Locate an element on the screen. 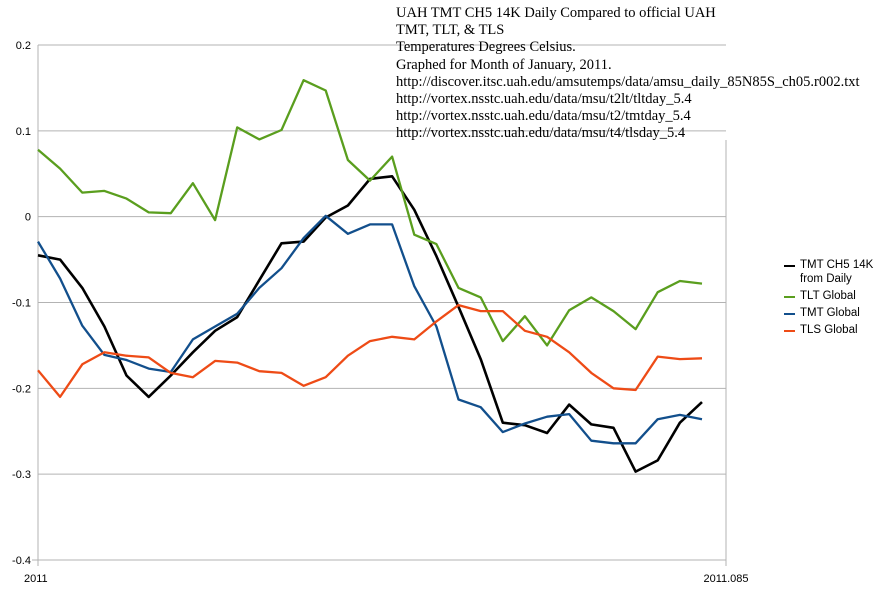  title-line-4: Graphed for Month of January, 2011. is located at coordinates (504, 64).